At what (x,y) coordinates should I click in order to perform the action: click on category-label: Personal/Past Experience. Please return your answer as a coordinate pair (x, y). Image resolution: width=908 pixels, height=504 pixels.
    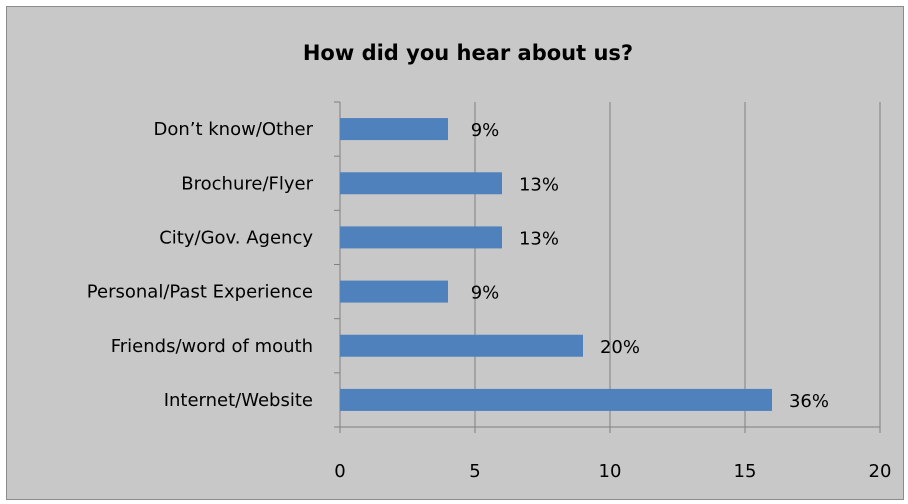
    Looking at the image, I should click on (200, 292).